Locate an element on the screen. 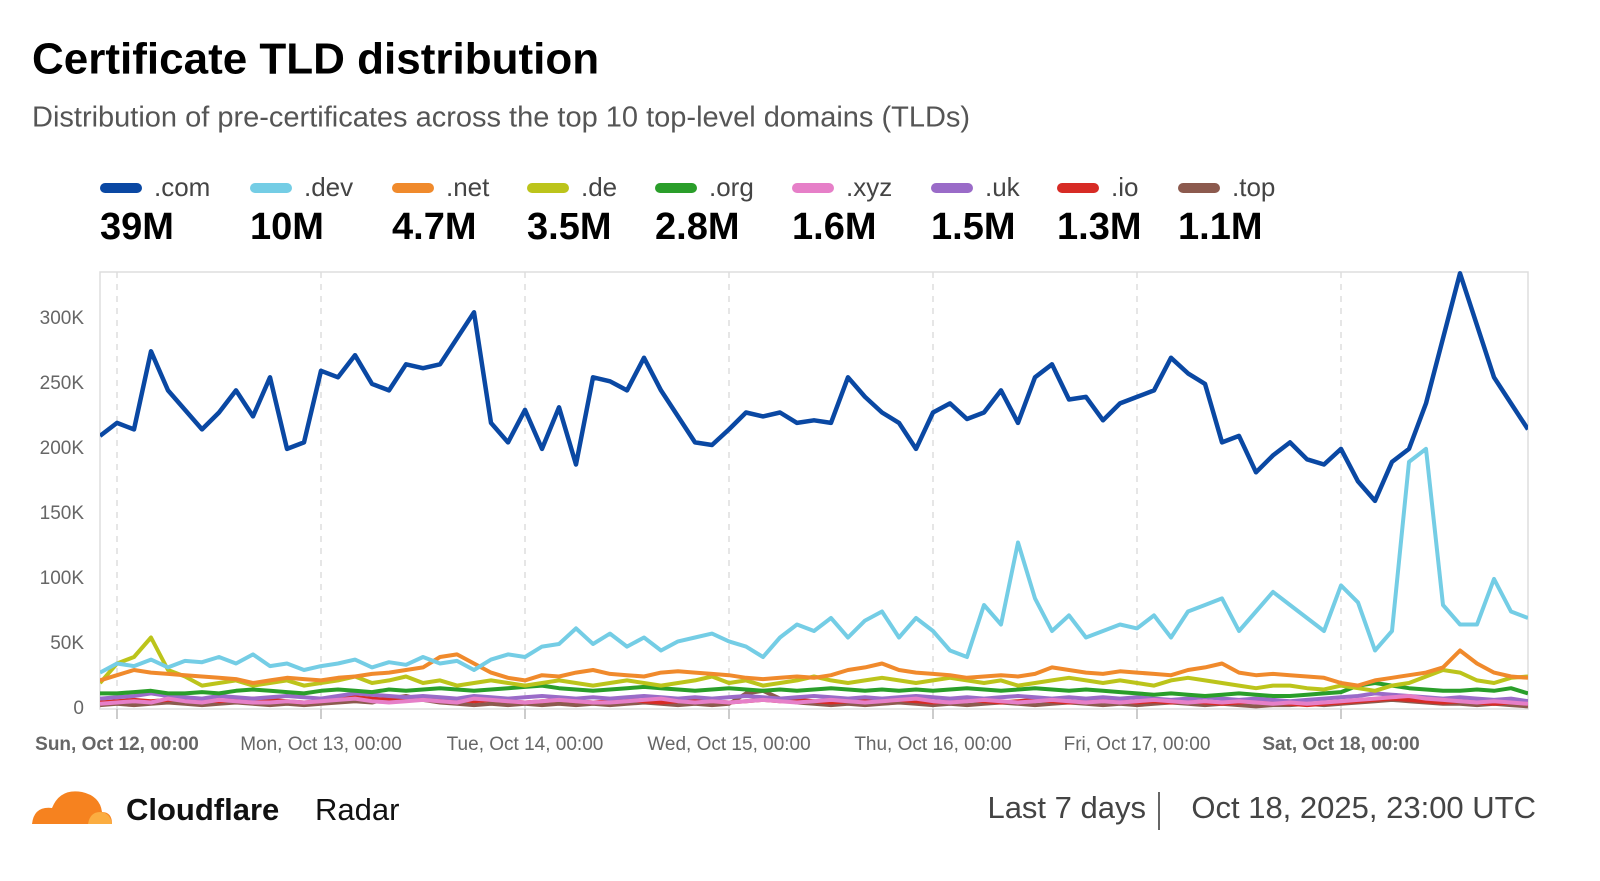 The image size is (1600, 881). legend-label: .uk is located at coordinates (1003, 187).